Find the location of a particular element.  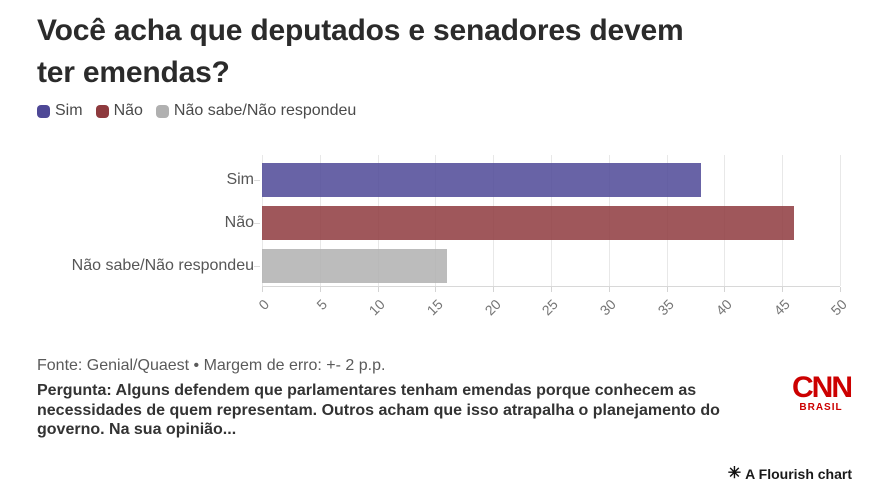

x-axis-tick-label: 25 is located at coordinates (550, 307).